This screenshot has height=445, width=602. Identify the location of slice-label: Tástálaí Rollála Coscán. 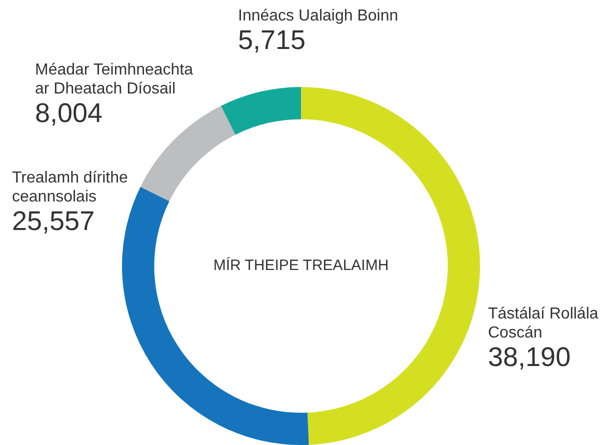
(543, 323).